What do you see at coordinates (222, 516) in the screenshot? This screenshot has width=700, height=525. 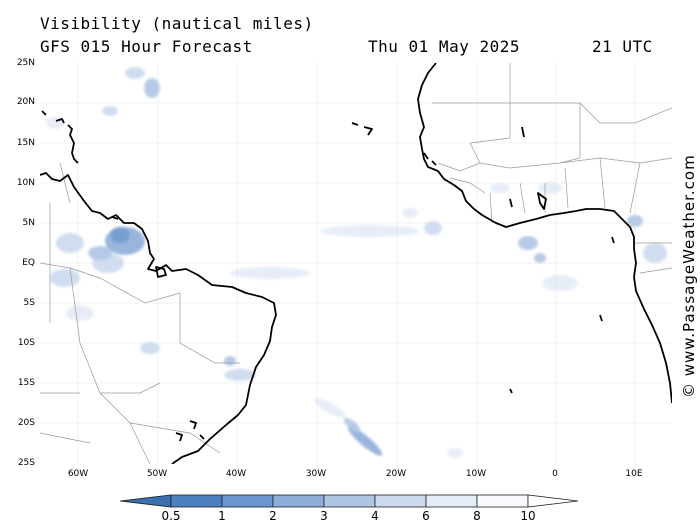 I see `colorbar-label-1: 1` at bounding box center [222, 516].